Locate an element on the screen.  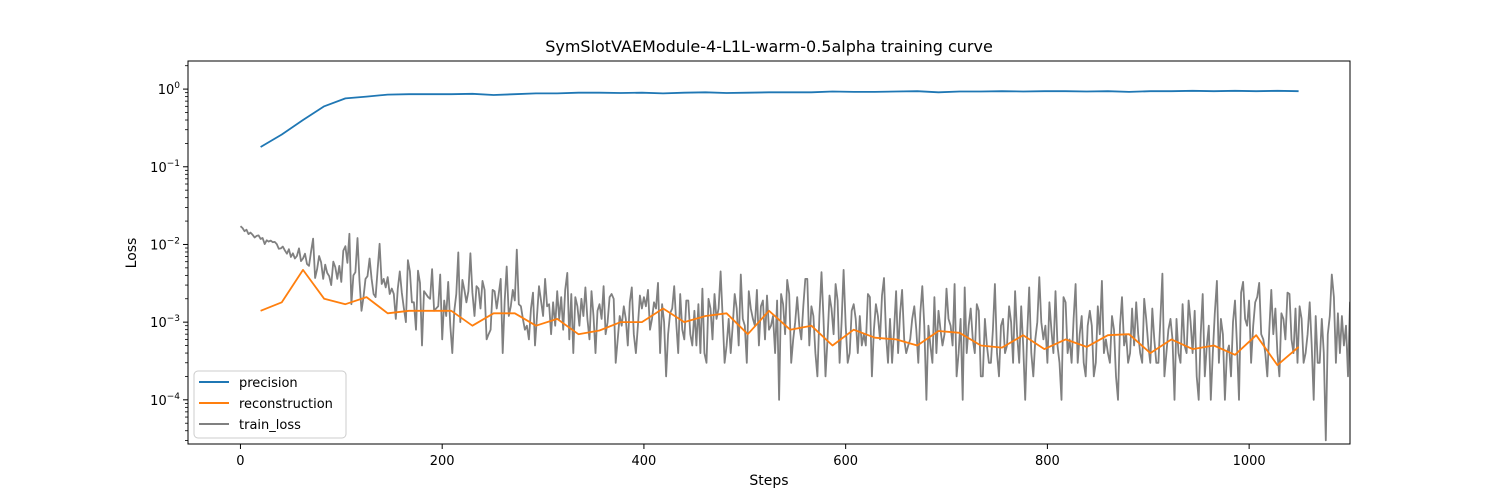
series-line-precision is located at coordinates (779, 118).